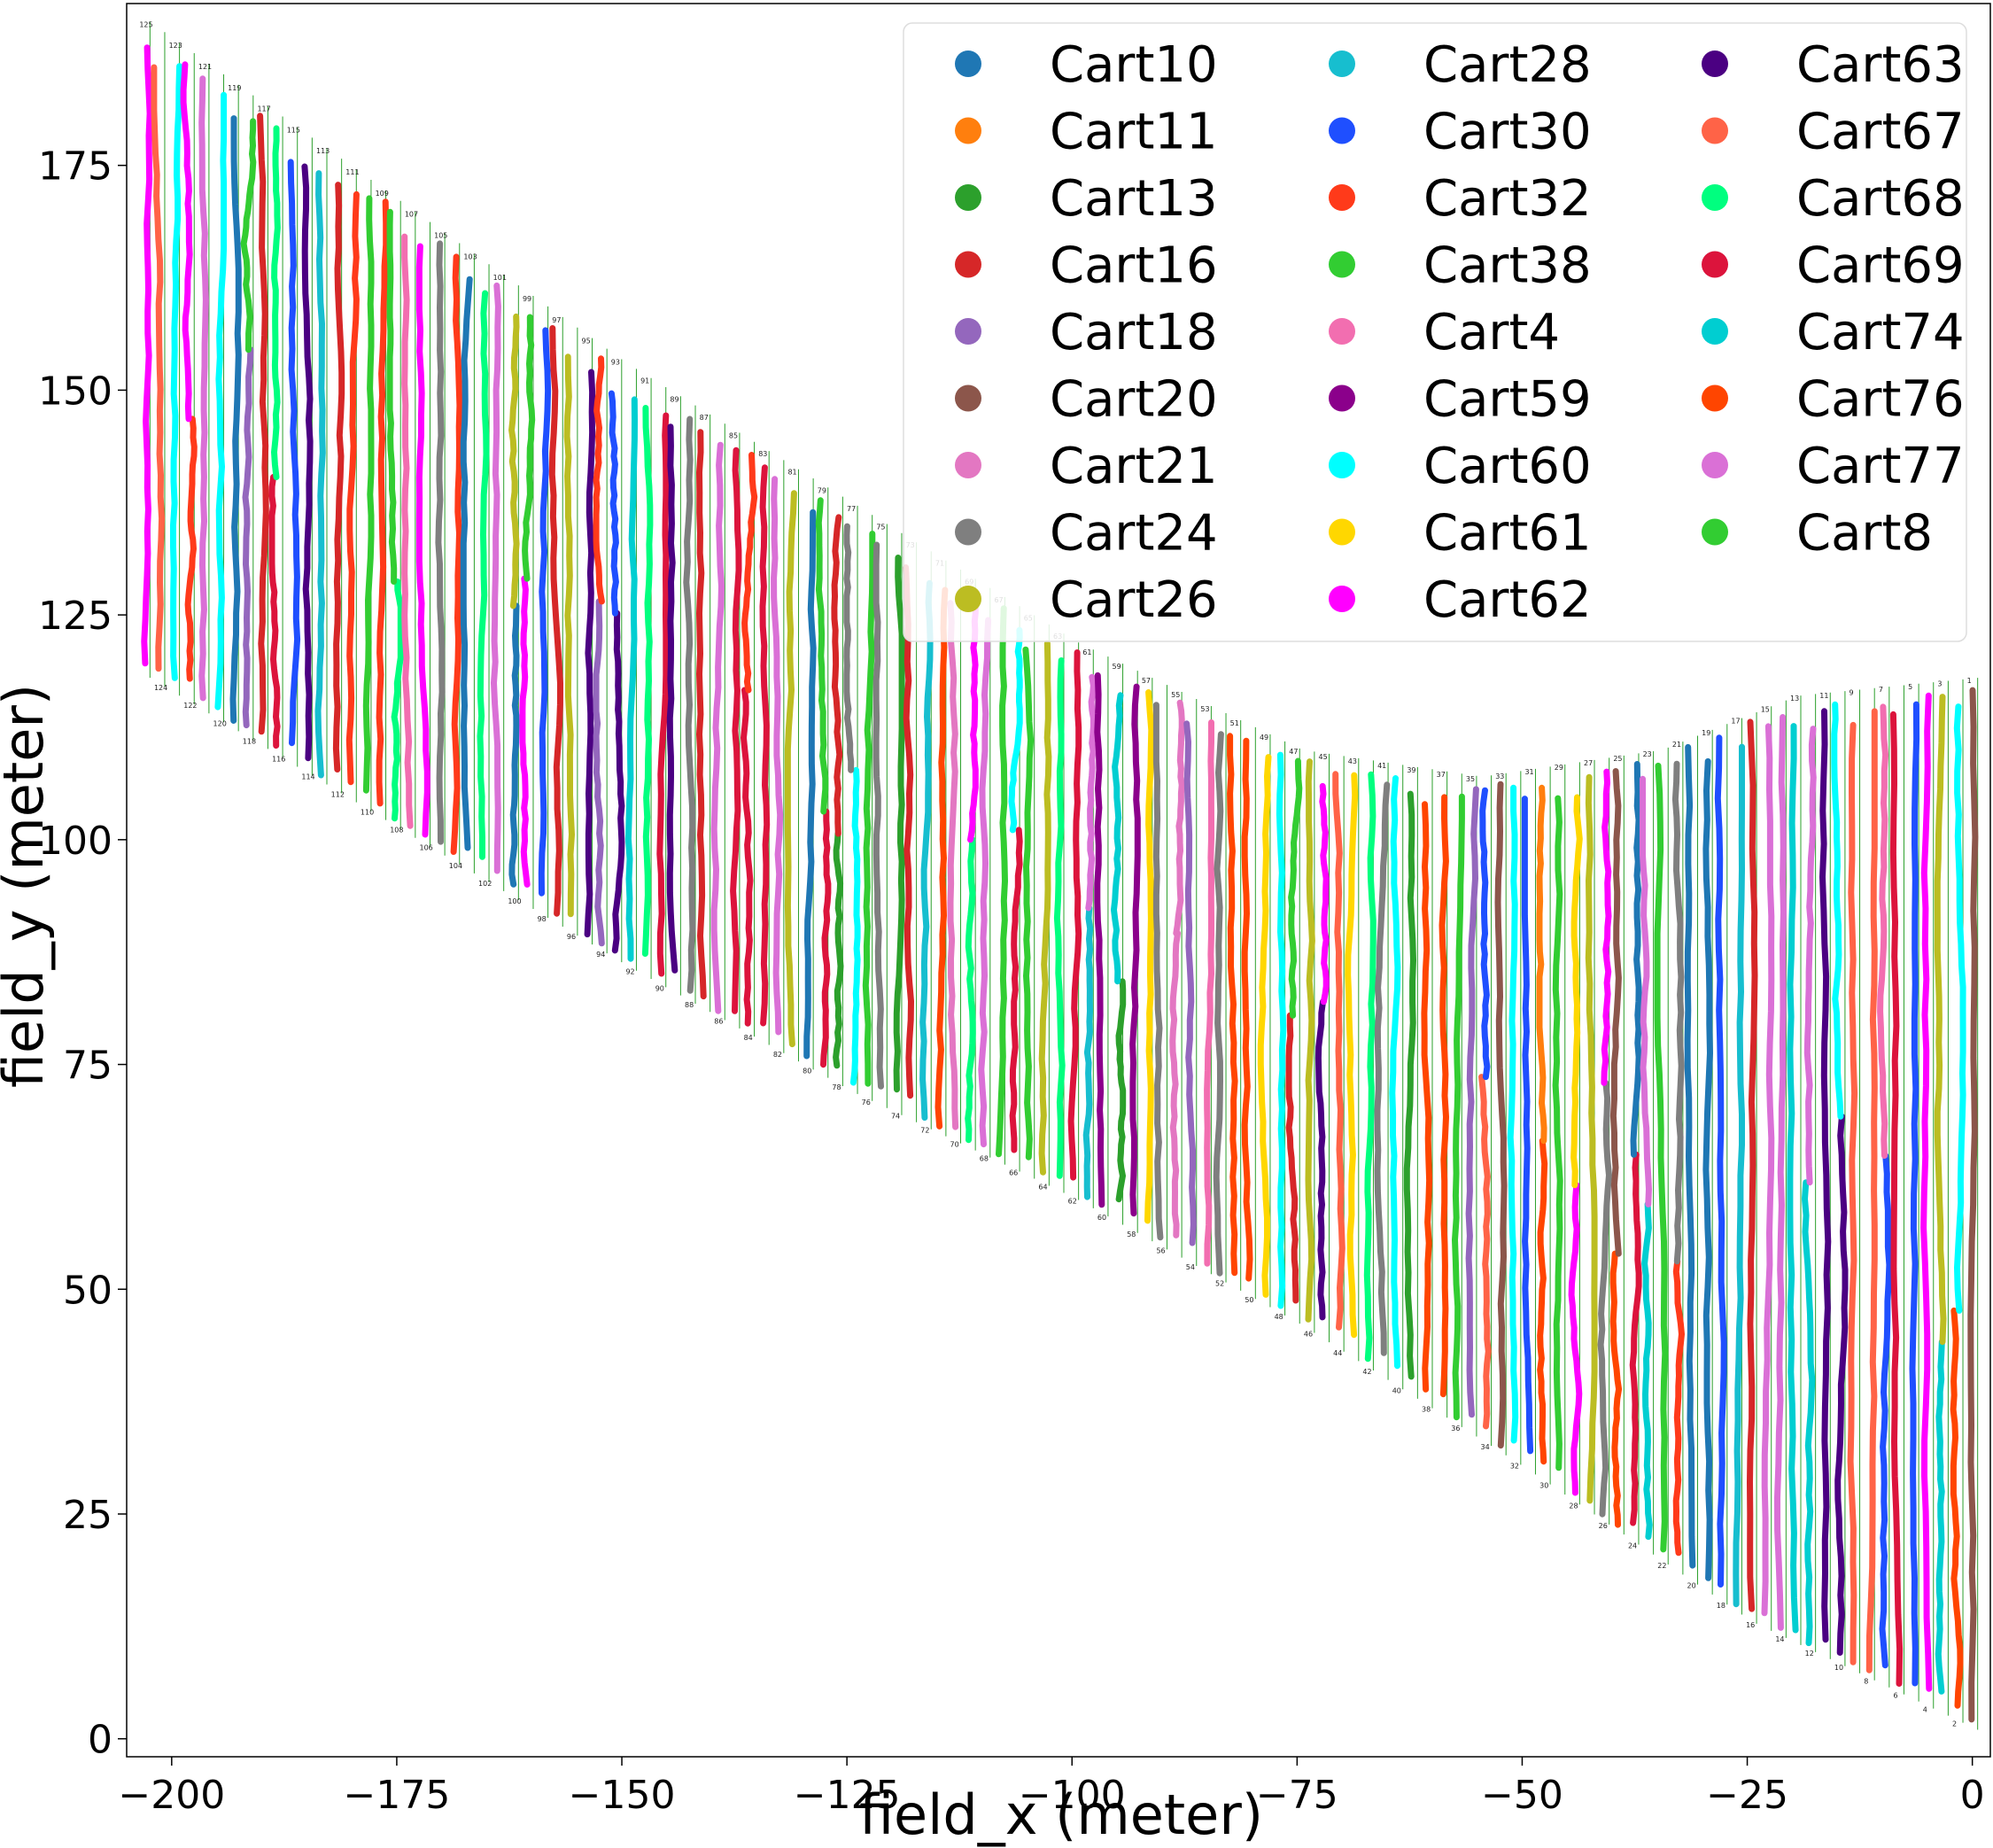 The width and height of the screenshot is (1993, 1848). What do you see at coordinates (984, 1159) in the screenshot?
I see `row-number-label: 68` at bounding box center [984, 1159].